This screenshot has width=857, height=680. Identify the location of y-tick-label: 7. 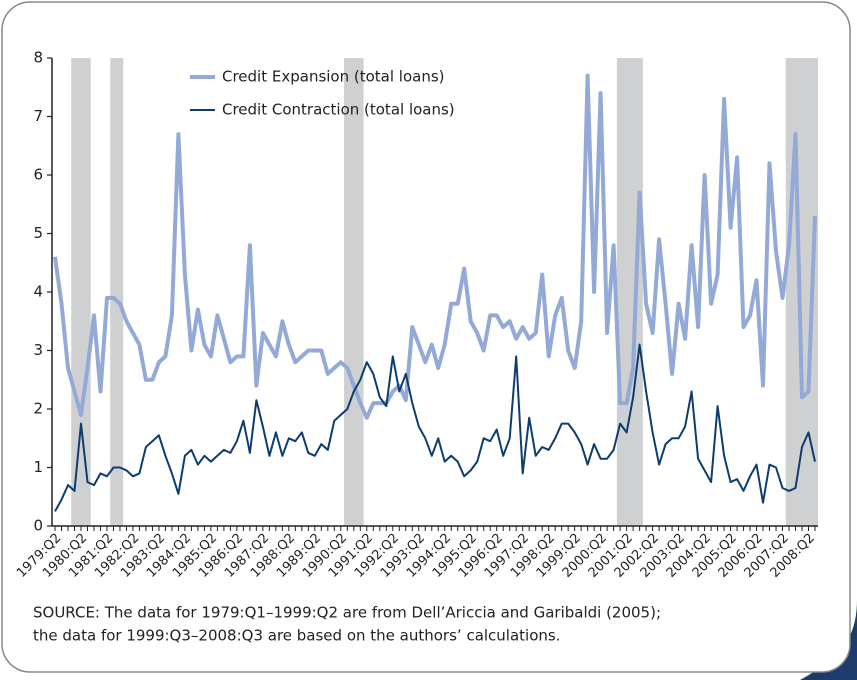
(38, 116).